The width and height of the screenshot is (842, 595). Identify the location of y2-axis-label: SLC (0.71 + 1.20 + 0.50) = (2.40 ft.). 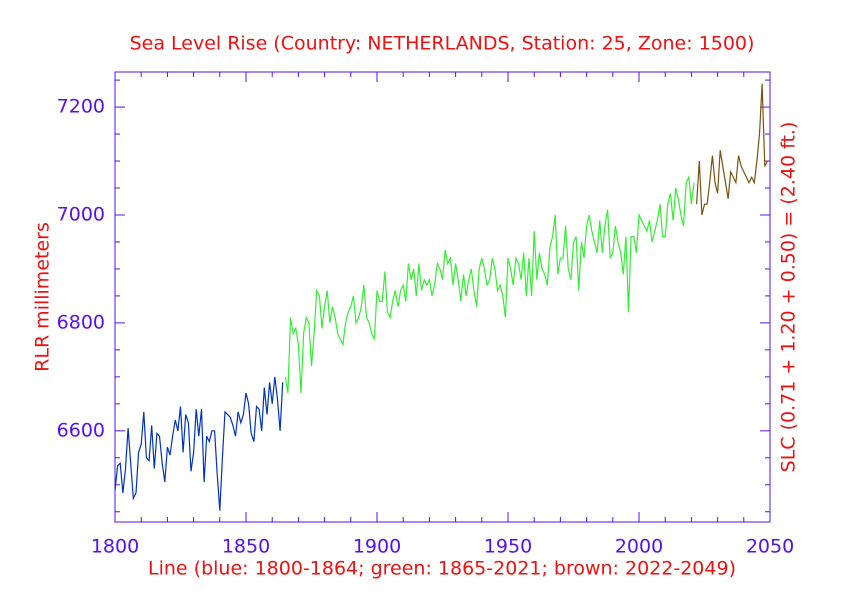
(789, 297).